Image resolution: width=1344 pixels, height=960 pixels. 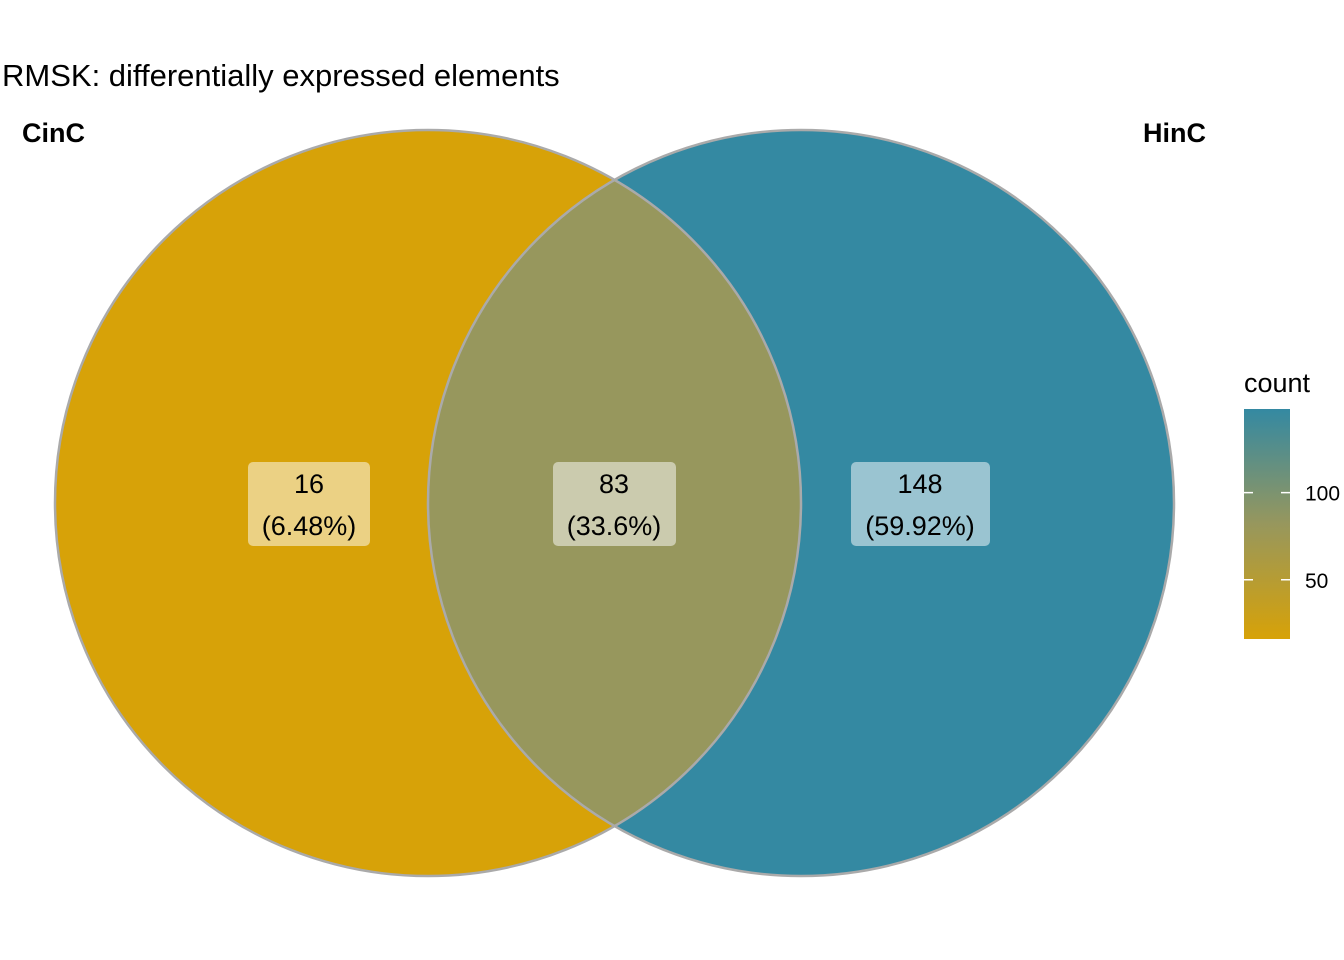 What do you see at coordinates (309, 526) in the screenshot?
I see `region-percent: (6.48%)` at bounding box center [309, 526].